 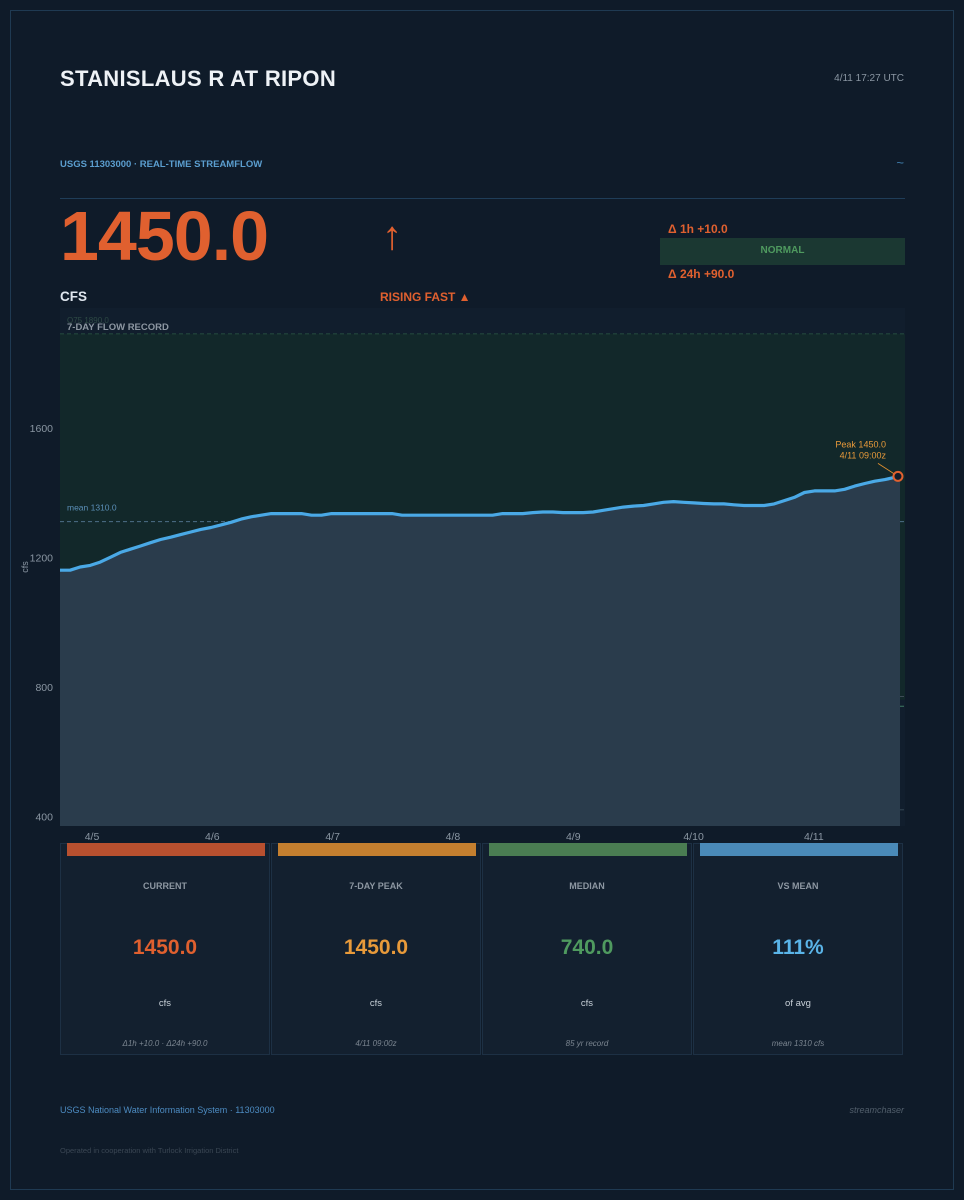 I want to click on stat-card-7-day-peak: 7-DAY PEAK 1450.0 cfs 4/11 09:00z, so click(x=376, y=949).